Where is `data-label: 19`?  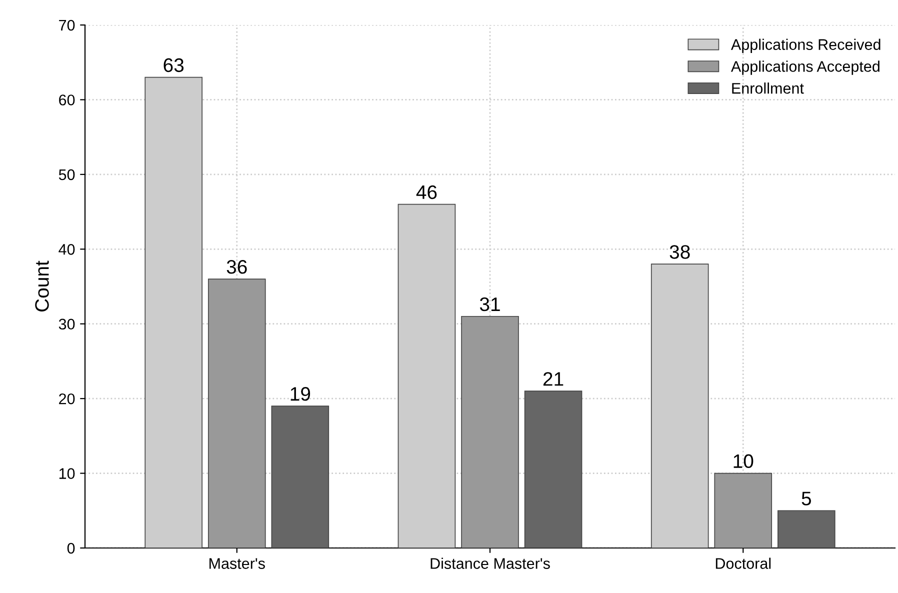
data-label: 19 is located at coordinates (300, 394).